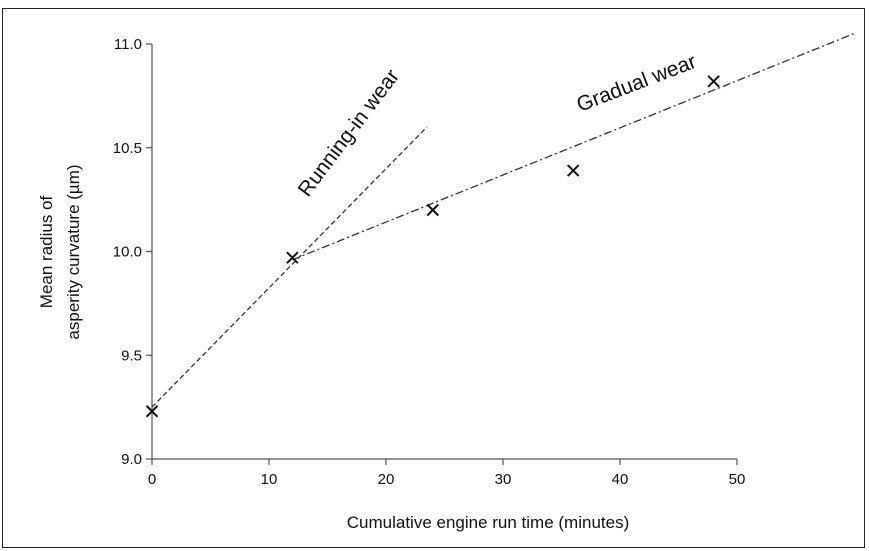  What do you see at coordinates (127, 148) in the screenshot?
I see `y-tick-label: 10.5` at bounding box center [127, 148].